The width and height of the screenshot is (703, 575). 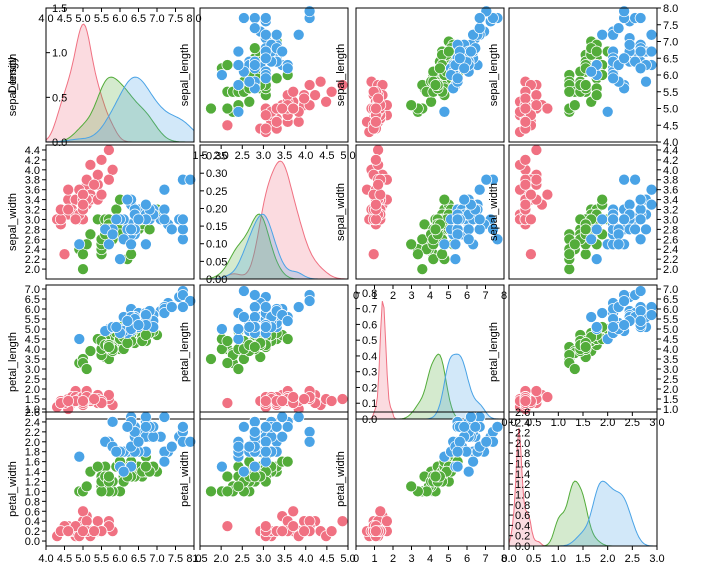 What do you see at coordinates (670, 410) in the screenshot?
I see `y-tick-label: 1.0` at bounding box center [670, 410].